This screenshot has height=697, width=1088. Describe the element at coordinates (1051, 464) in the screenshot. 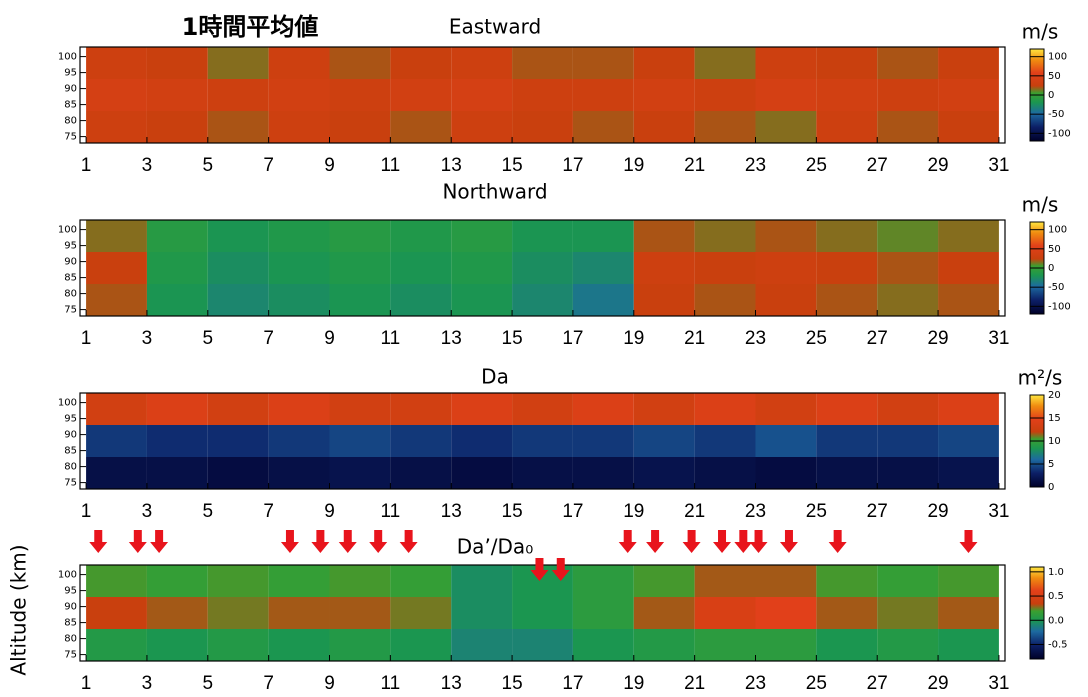

I see `colorbar-tick-label: 5` at that location.